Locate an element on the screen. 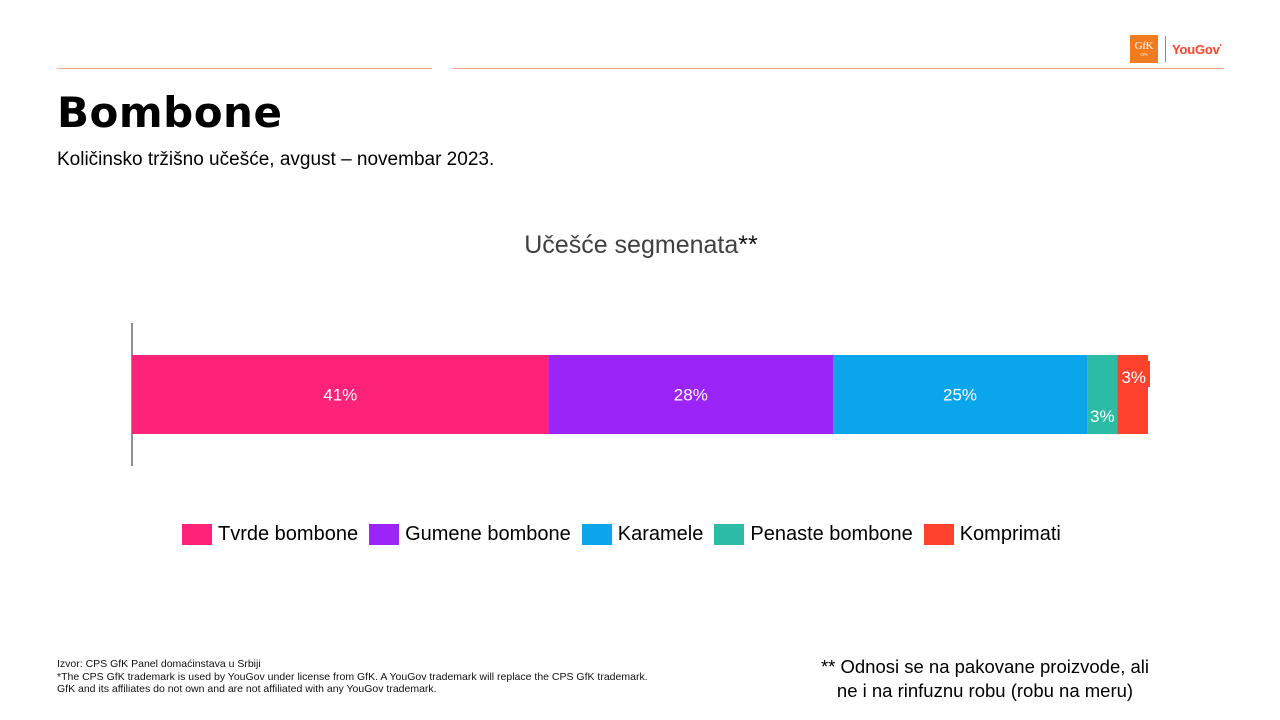 Image resolution: width=1280 pixels, height=720 pixels. chart-title-text: Učešće segmenata is located at coordinates (631, 245).